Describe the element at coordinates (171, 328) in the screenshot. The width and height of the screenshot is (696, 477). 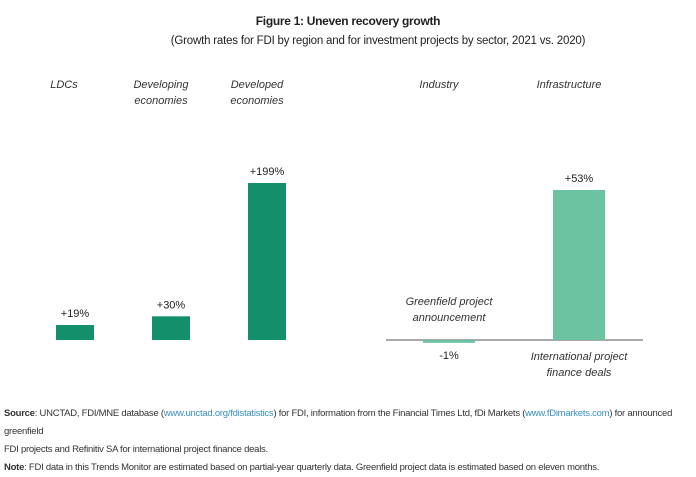
I see `bar-developing-economies` at that location.